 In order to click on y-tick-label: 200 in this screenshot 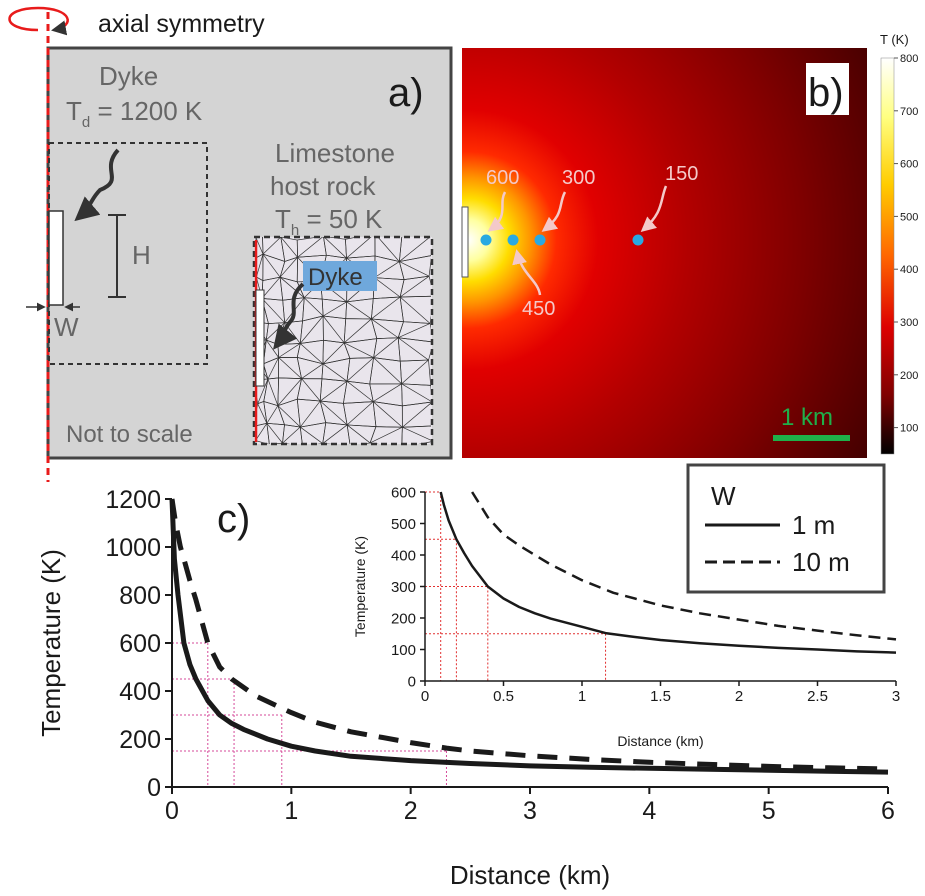, I will do `click(140, 740)`.